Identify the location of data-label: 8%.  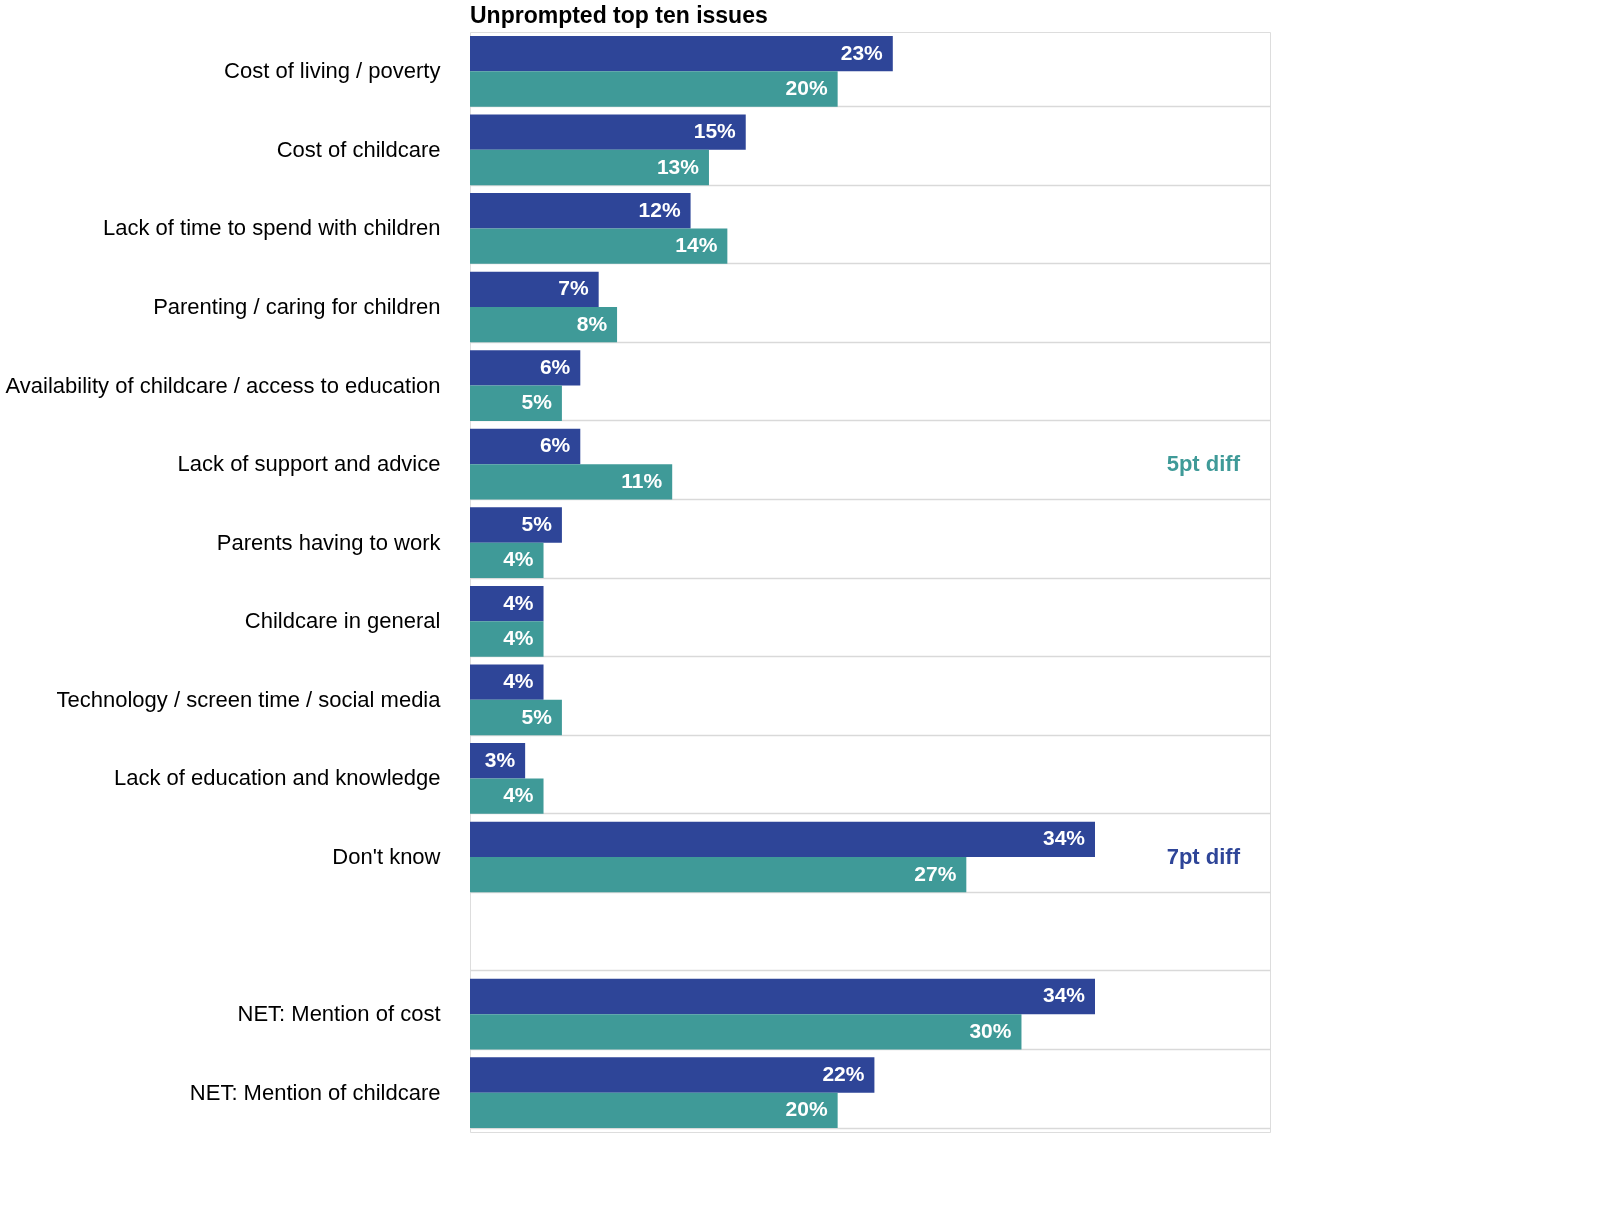
(592, 323).